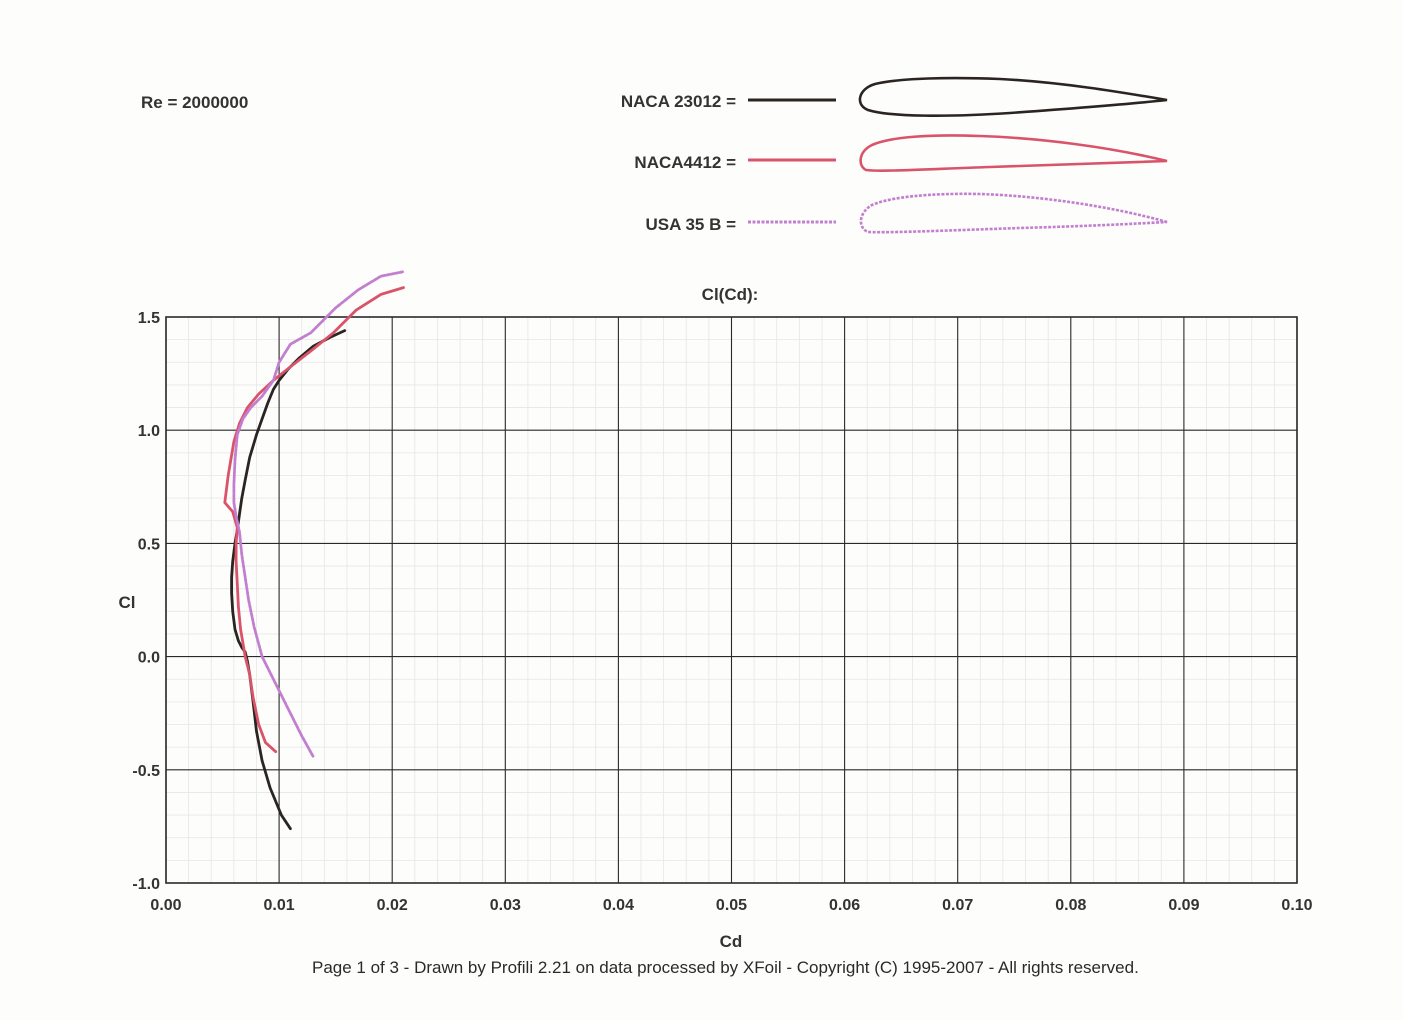 This screenshot has height=1020, width=1403. Describe the element at coordinates (149, 431) in the screenshot. I see `y-tick-label: 1.0` at that location.